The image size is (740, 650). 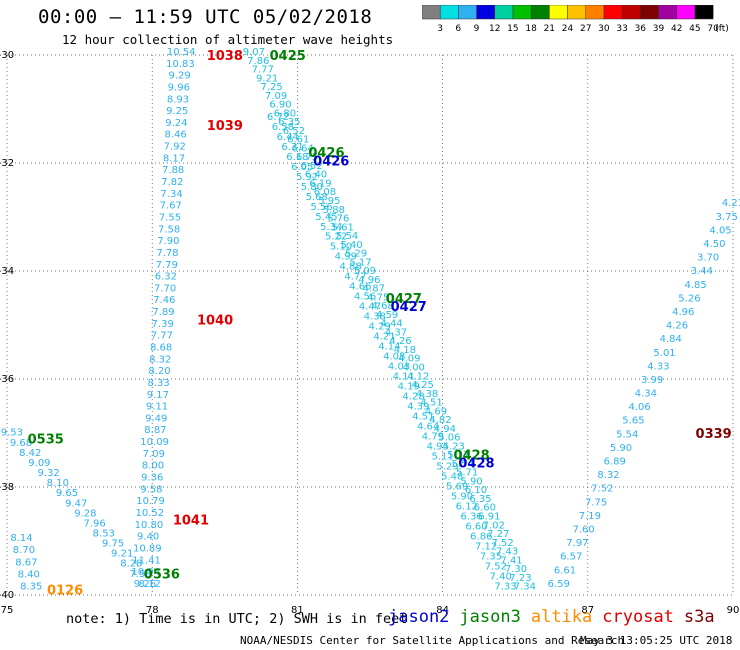 I want to click on swh-value: 8.70, so click(x=24, y=550).